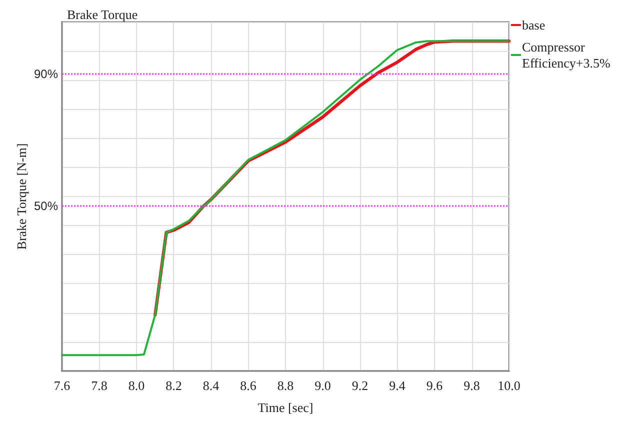 Image resolution: width=641 pixels, height=423 pixels. I want to click on chart-title: Brake Torque, so click(102, 14).